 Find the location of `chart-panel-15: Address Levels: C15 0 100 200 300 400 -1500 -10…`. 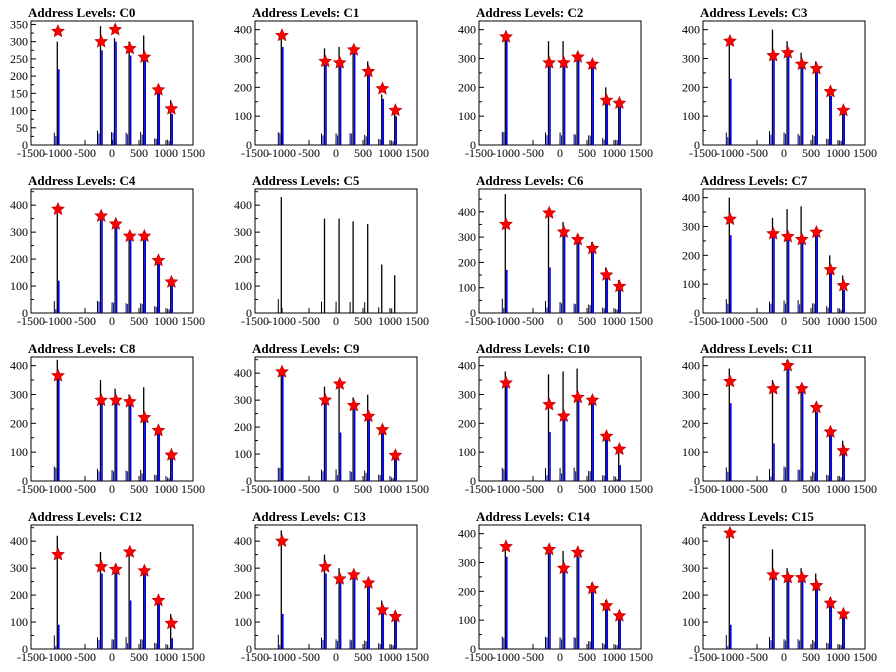

chart-panel-15: Address Levels: C15 0 100 200 300 400 -1500 -10… is located at coordinates (779, 586).